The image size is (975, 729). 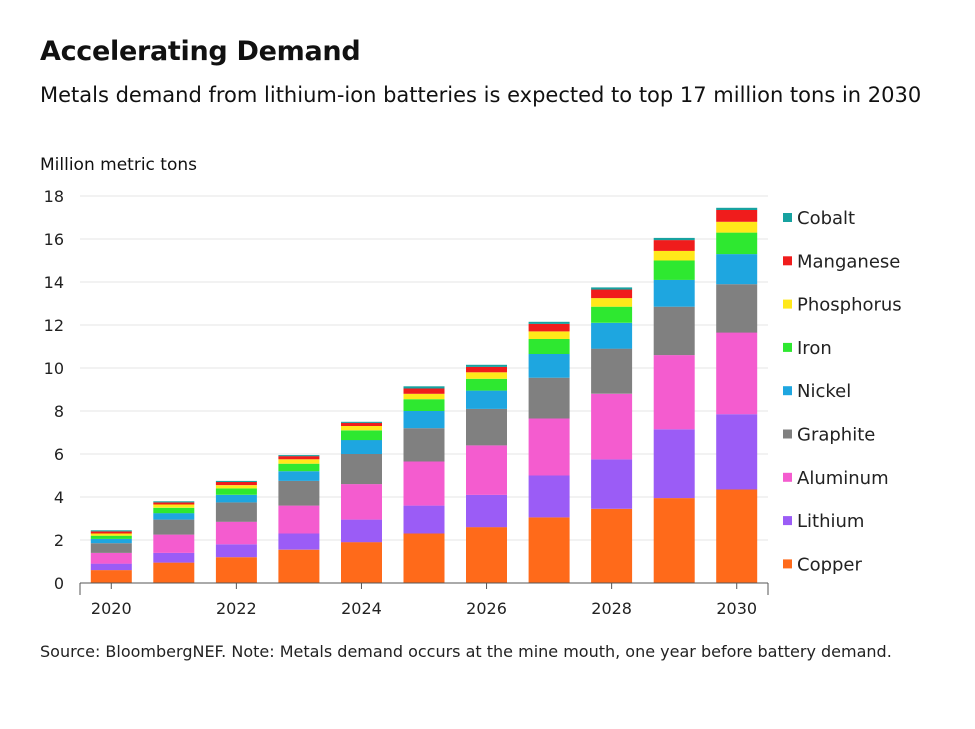 I want to click on bar-segment-phosphorus-2028, so click(x=612, y=302).